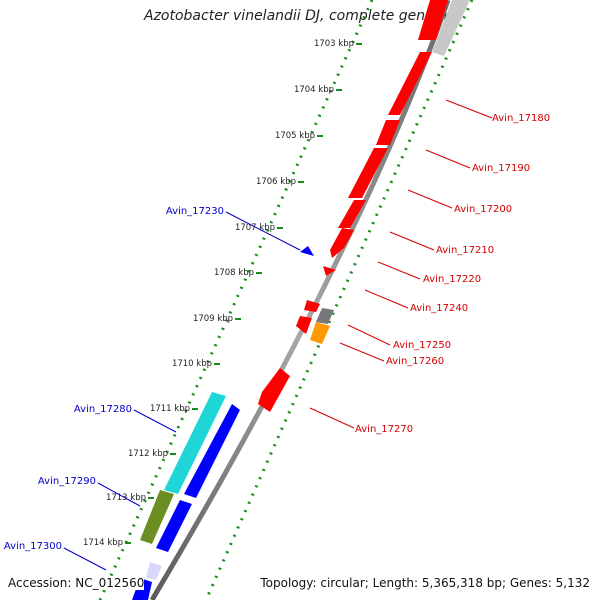 The height and width of the screenshot is (600, 600). What do you see at coordinates (501, 168) in the screenshot?
I see `gene-label-avin-17190: Avin_17190` at bounding box center [501, 168].